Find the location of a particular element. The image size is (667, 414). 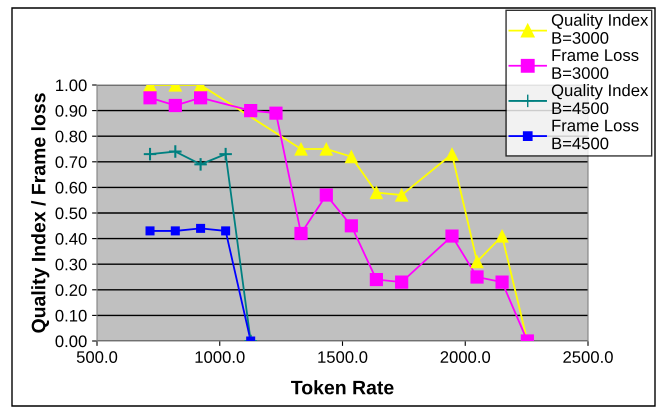

x-tick-label: 500.0 is located at coordinates (97, 357).